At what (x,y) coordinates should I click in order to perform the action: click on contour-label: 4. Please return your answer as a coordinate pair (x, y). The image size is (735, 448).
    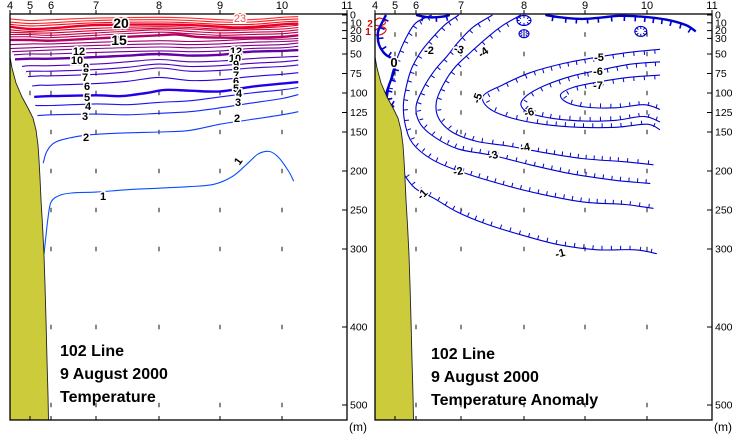
    Looking at the image, I should click on (88, 107).